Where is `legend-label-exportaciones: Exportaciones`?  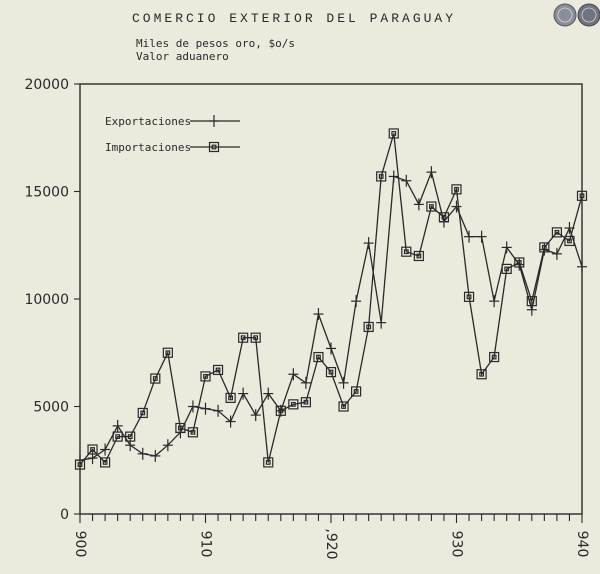 legend-label-exportaciones: Exportaciones is located at coordinates (148, 121).